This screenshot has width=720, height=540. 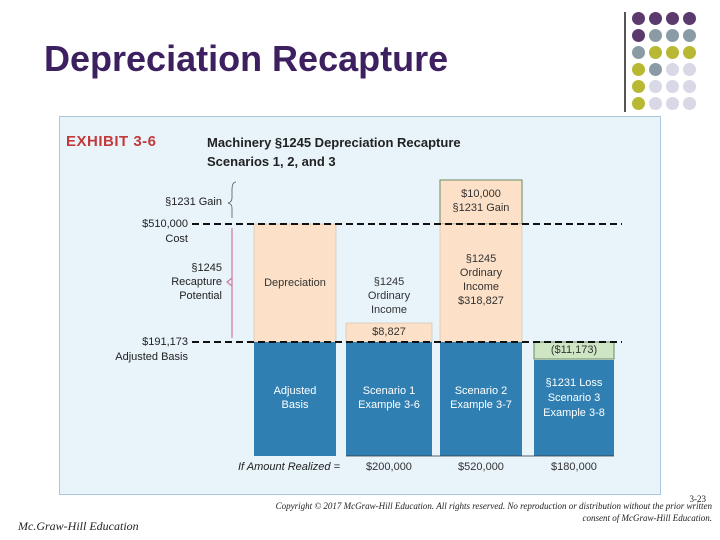 What do you see at coordinates (389, 467) in the screenshot?
I see `col2-amount: $200,000` at bounding box center [389, 467].